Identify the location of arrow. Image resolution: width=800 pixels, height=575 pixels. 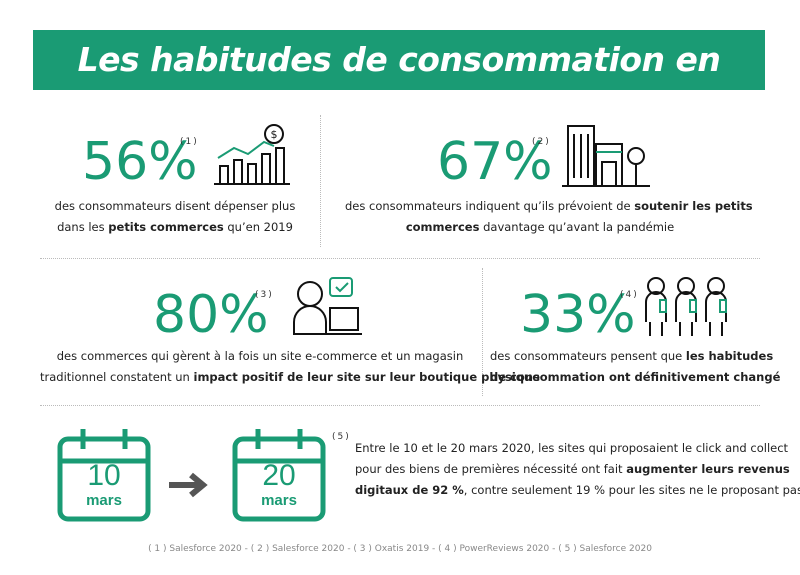
(188, 485).